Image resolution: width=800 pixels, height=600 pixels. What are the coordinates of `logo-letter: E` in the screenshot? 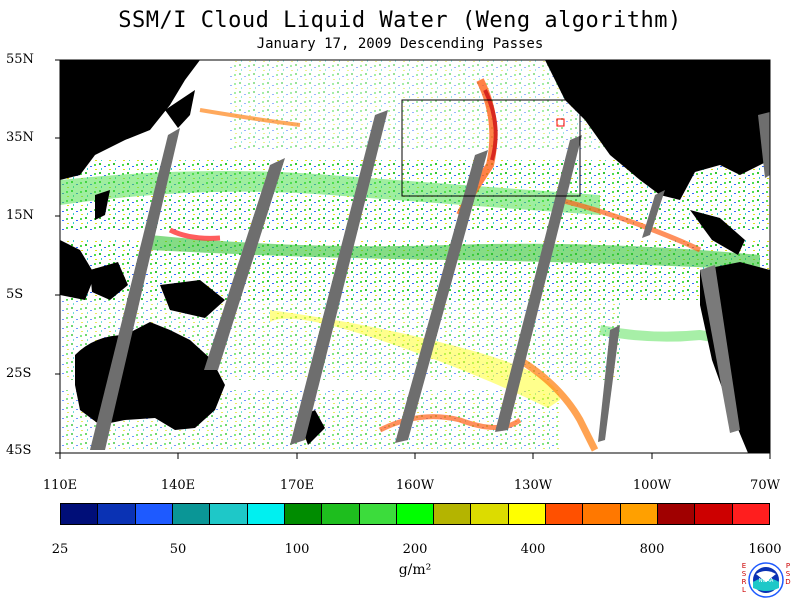 It's located at (744, 566).